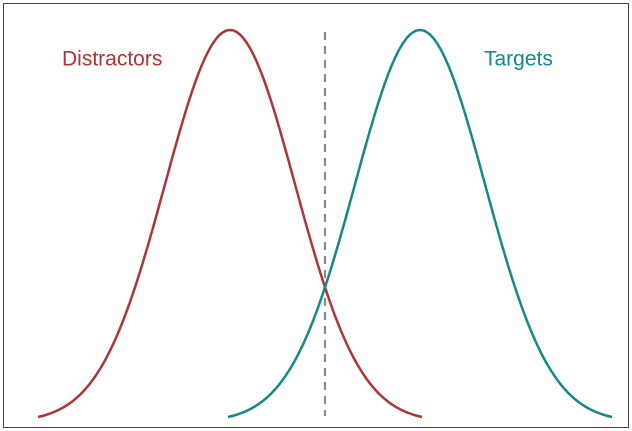 This screenshot has width=632, height=431. What do you see at coordinates (518, 59) in the screenshot?
I see `targets-label: Targets` at bounding box center [518, 59].